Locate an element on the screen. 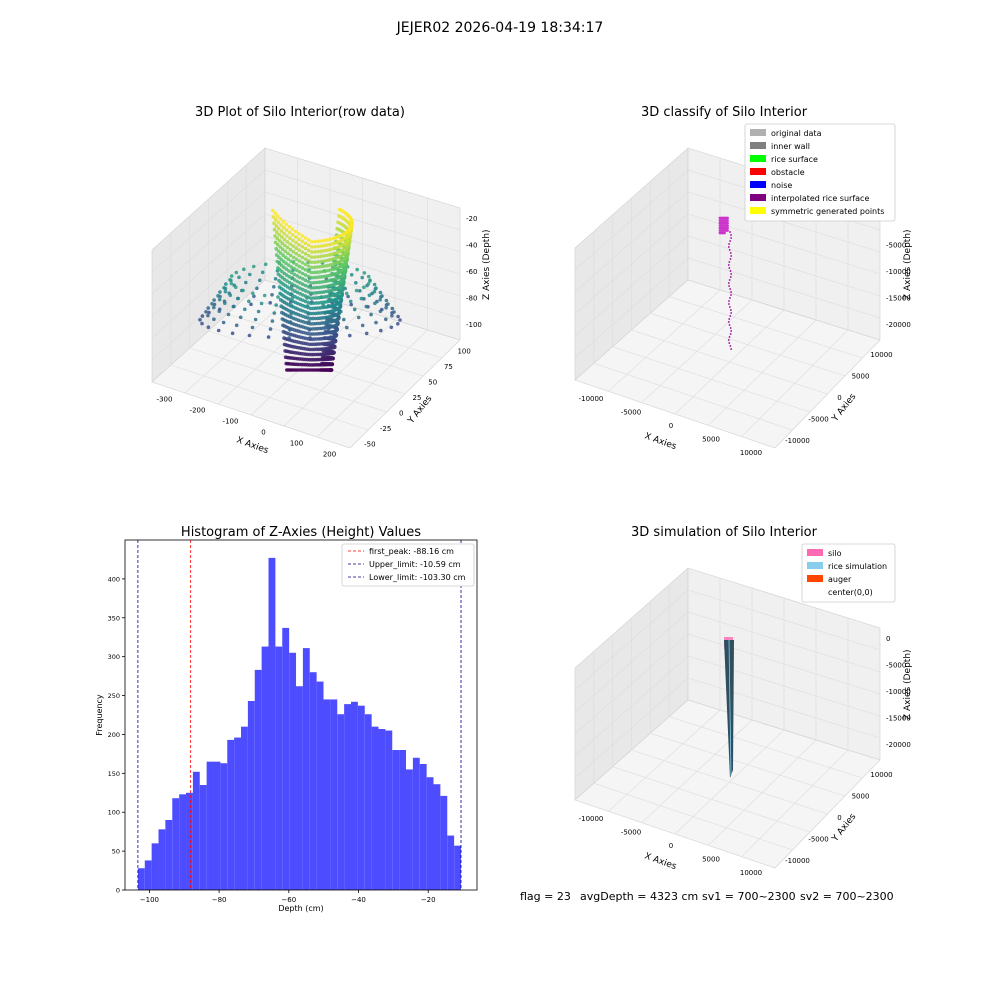 The width and height of the screenshot is (1000, 1000). sim3d-ztick: 0 is located at coordinates (888, 639).